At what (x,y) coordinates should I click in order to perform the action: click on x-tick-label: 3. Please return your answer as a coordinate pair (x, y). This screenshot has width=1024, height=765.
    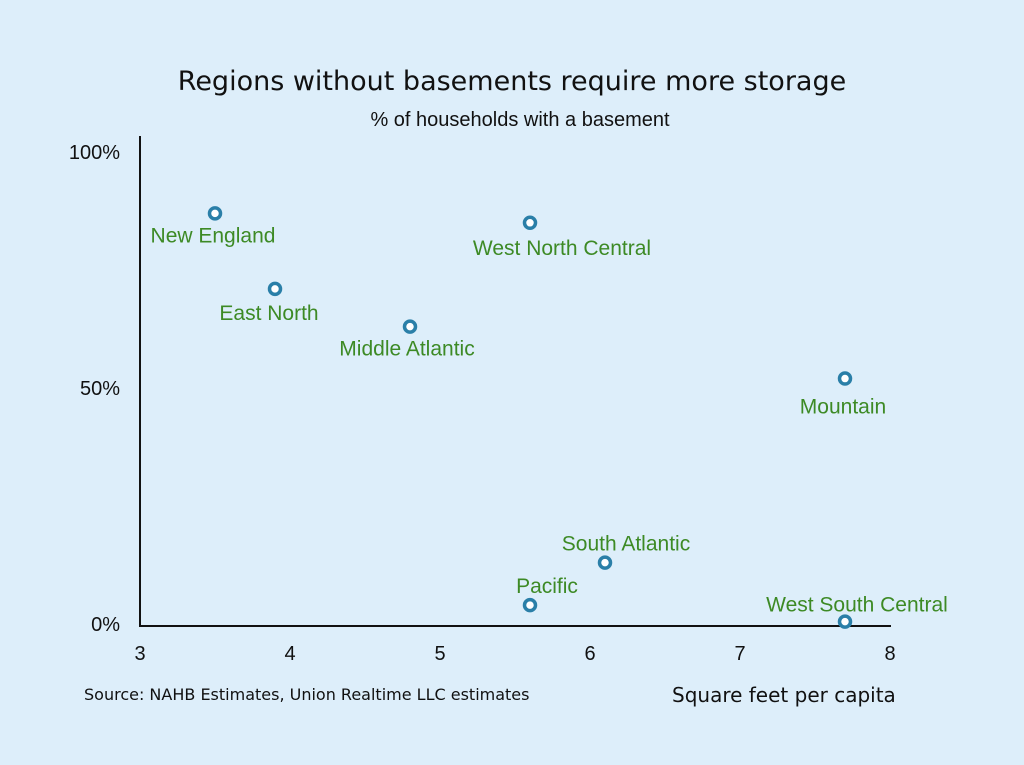
    Looking at the image, I should click on (139, 654).